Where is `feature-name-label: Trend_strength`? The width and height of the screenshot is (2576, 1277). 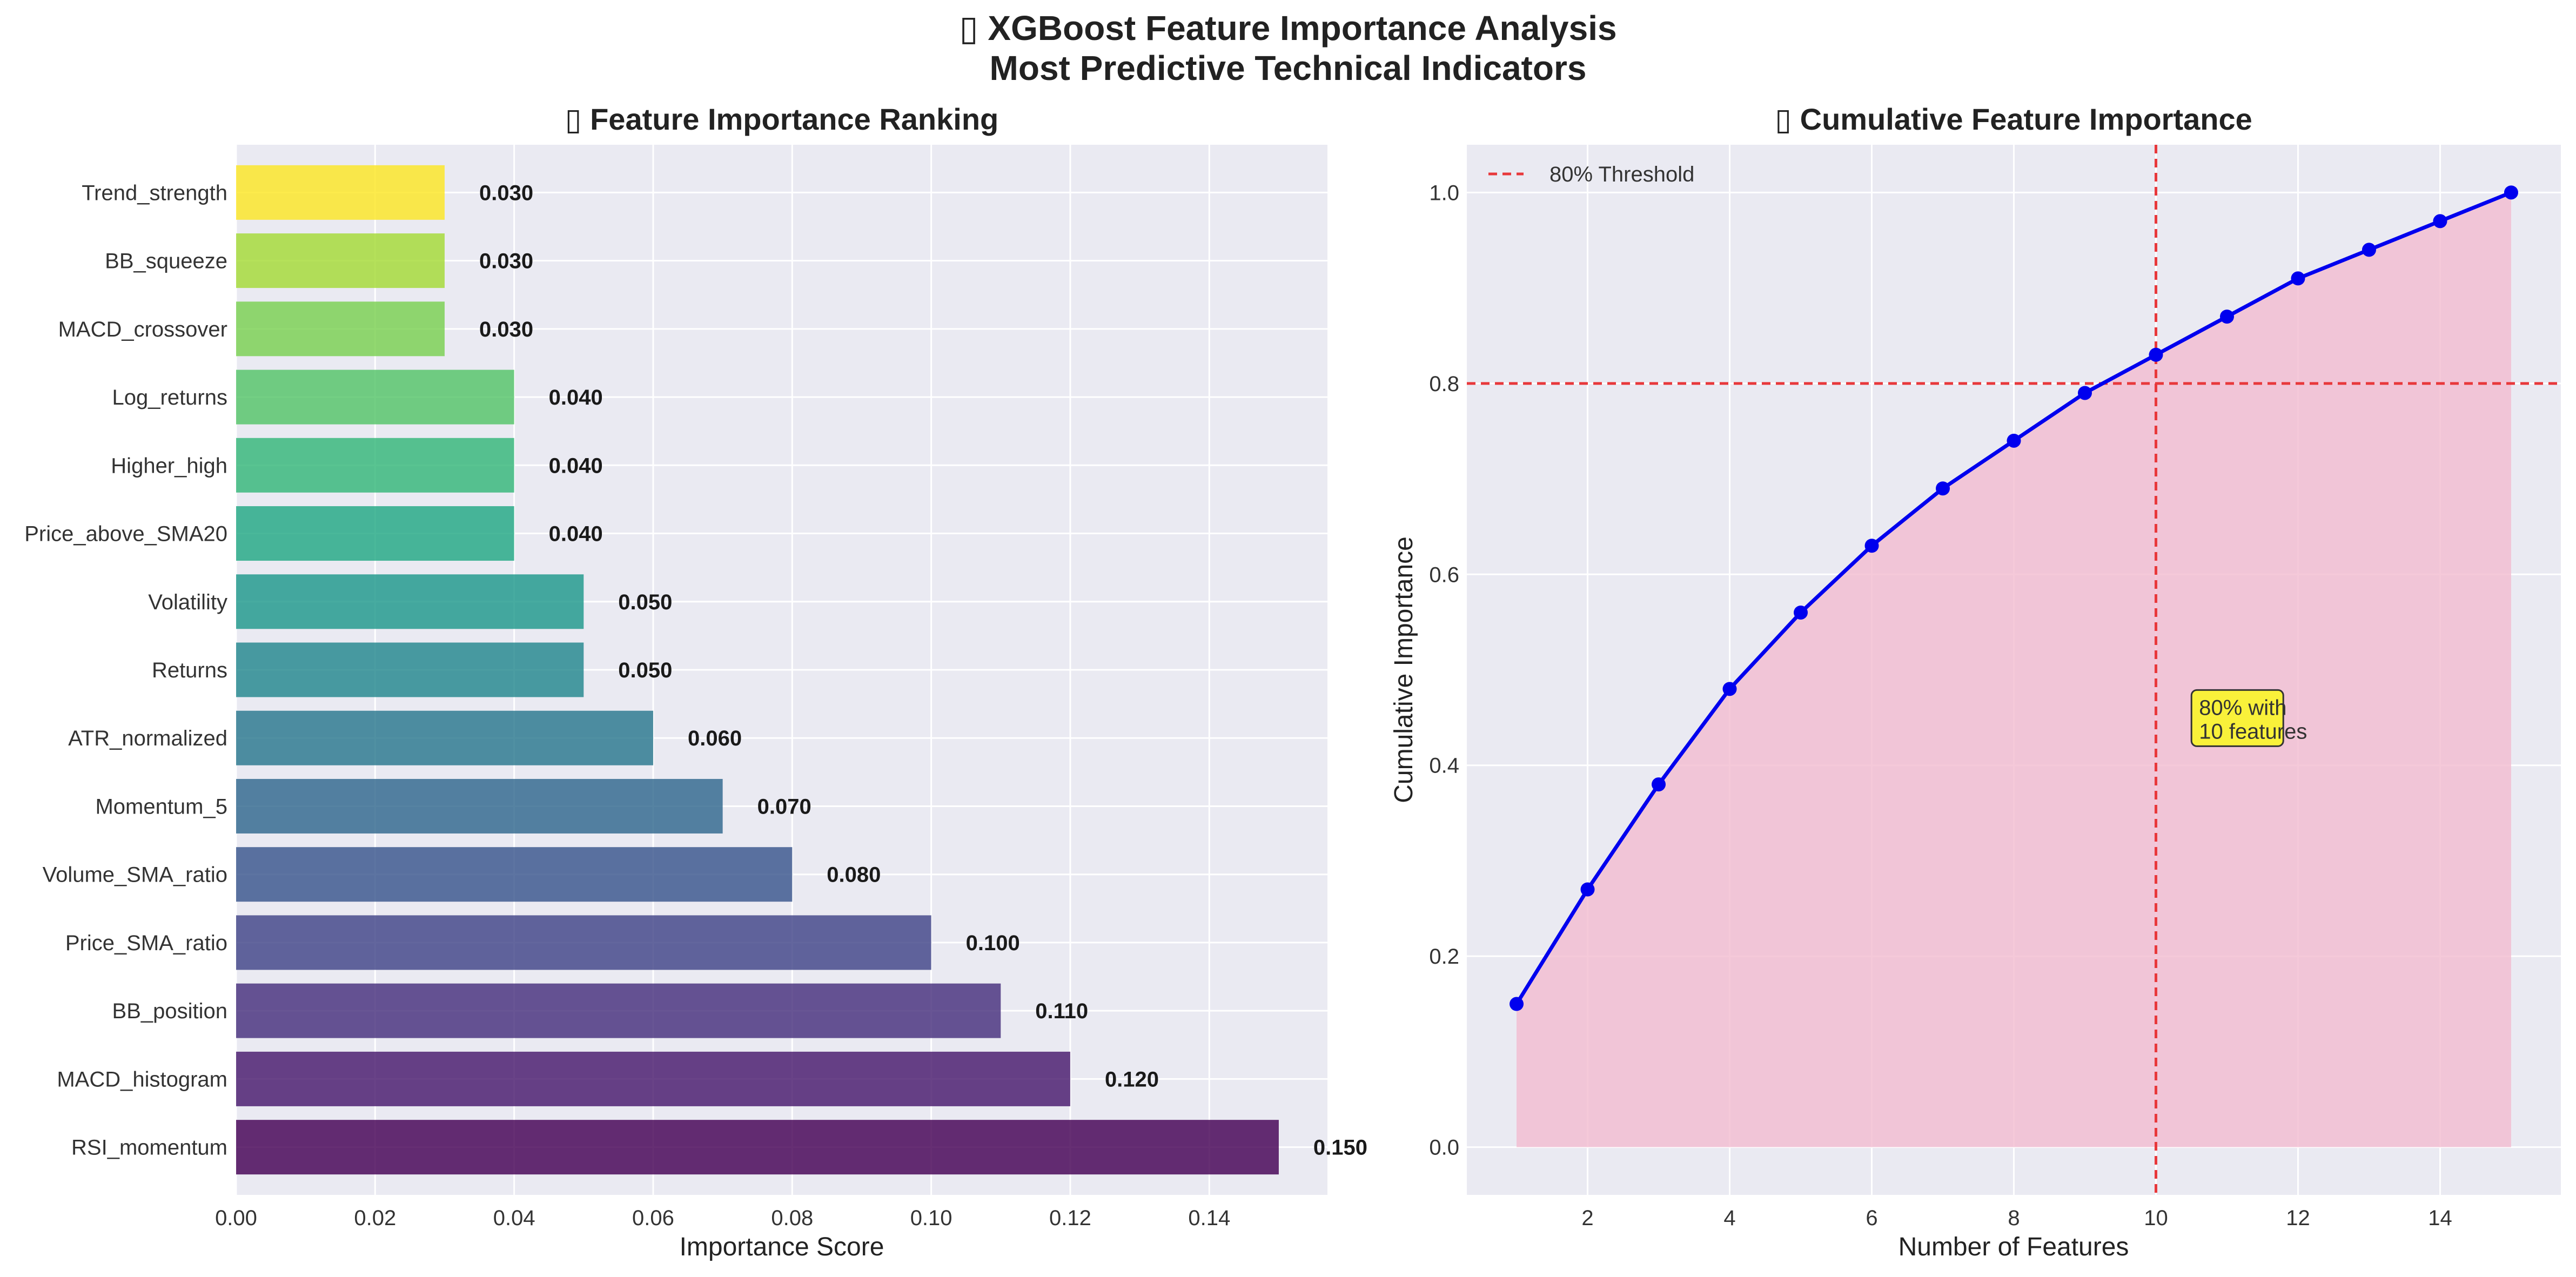
feature-name-label: Trend_strength is located at coordinates (154, 193).